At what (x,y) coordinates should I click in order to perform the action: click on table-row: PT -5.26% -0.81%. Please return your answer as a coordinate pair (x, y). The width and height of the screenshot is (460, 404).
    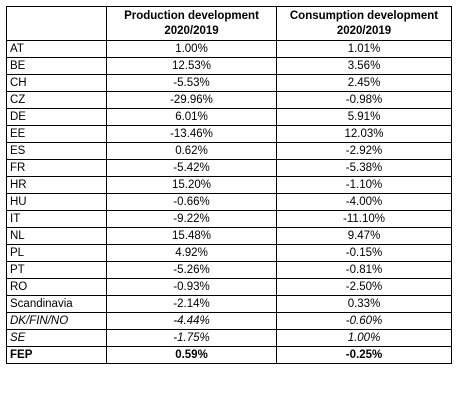
    Looking at the image, I should click on (229, 270).